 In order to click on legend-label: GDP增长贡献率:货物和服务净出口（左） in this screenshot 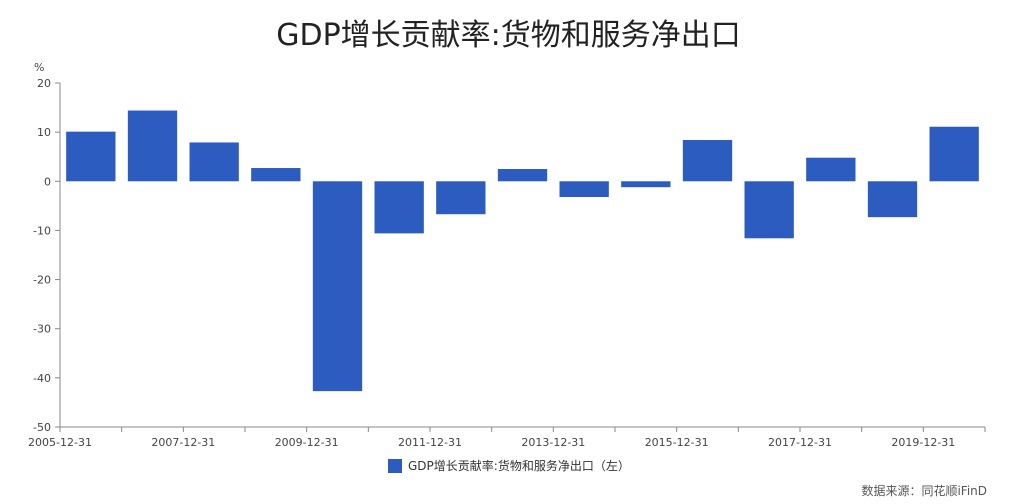, I will do `click(519, 466)`.